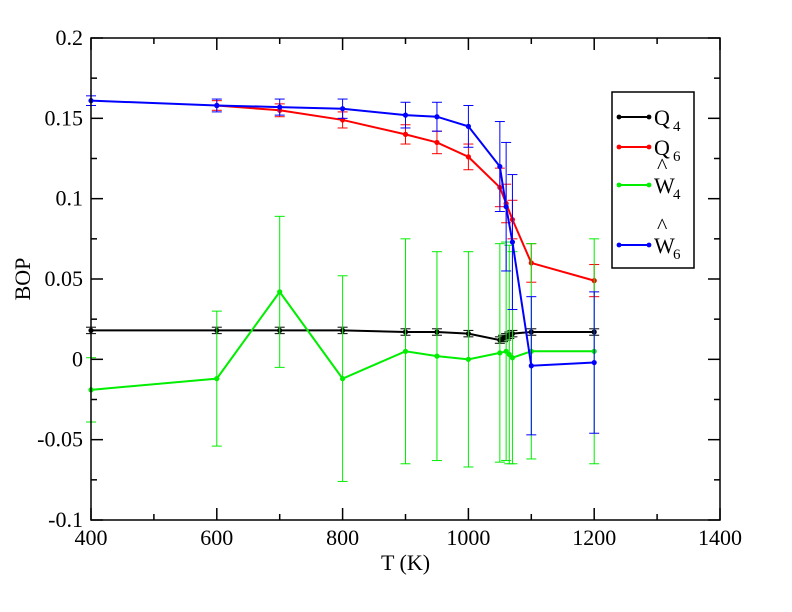 The image size is (792, 612). Describe the element at coordinates (64, 117) in the screenshot. I see `y-tick-label: 0.15` at that location.